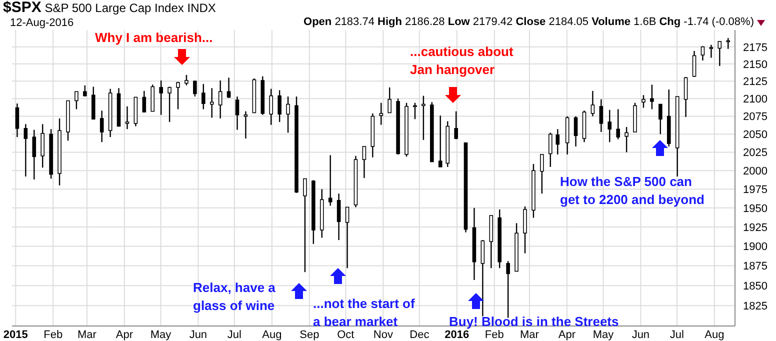 The height and width of the screenshot is (341, 776). I want to click on annotation: Relax, have a glass of wine, so click(234, 297).